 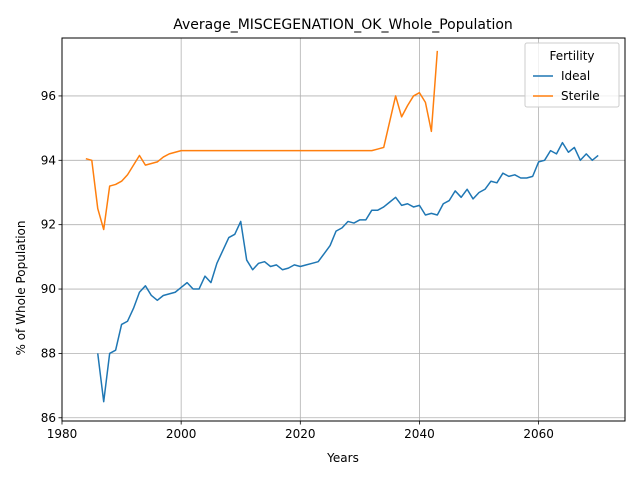 I want to click on x-tick-label: 1980, so click(x=62, y=434).